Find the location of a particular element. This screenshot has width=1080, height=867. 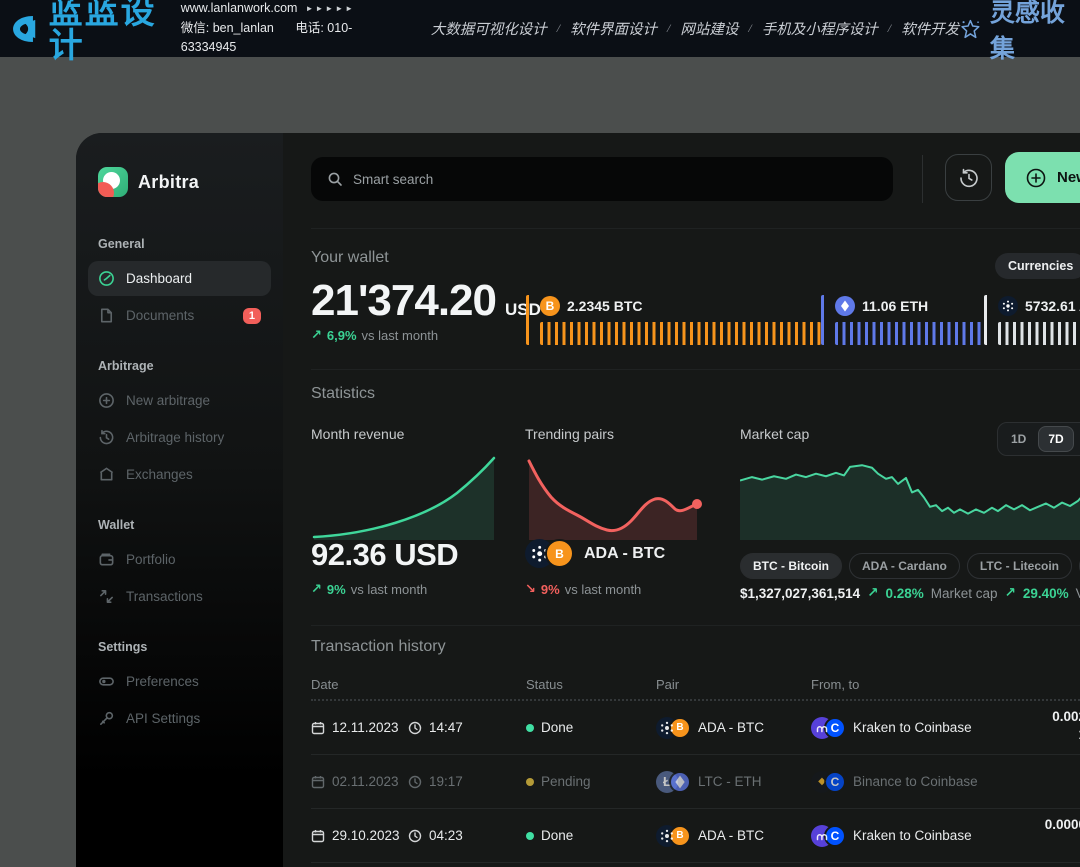

sidebar-item-label: Exchanges is located at coordinates (159, 474).